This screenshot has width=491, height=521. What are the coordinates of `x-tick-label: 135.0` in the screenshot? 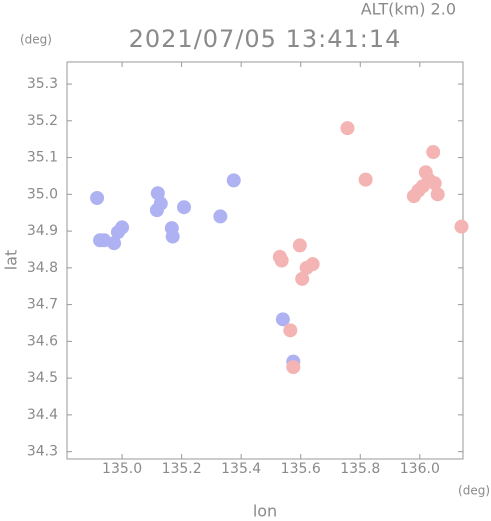 It's located at (122, 469).